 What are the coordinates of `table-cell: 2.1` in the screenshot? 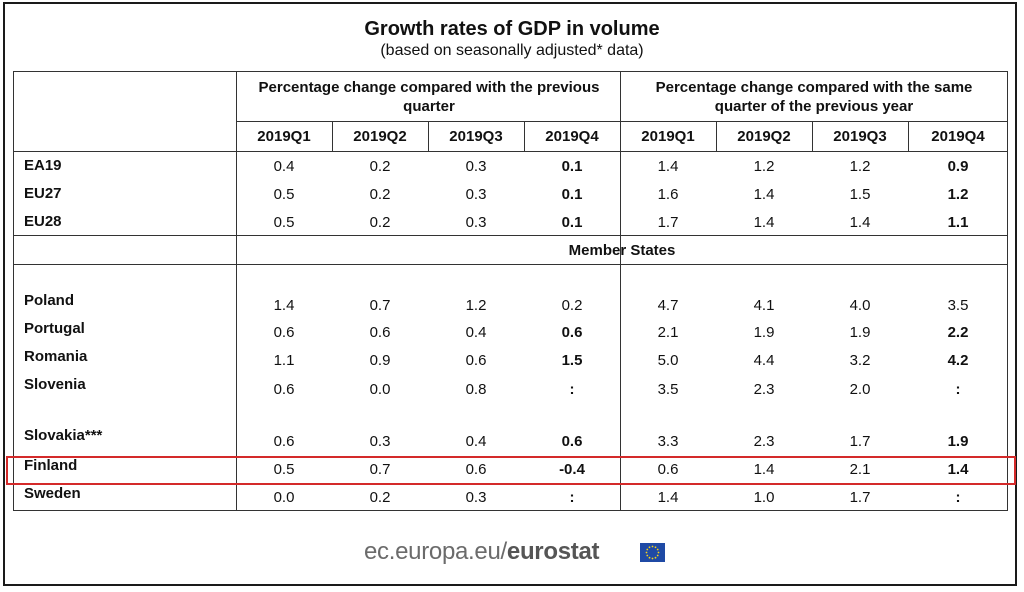 It's located at (860, 469).